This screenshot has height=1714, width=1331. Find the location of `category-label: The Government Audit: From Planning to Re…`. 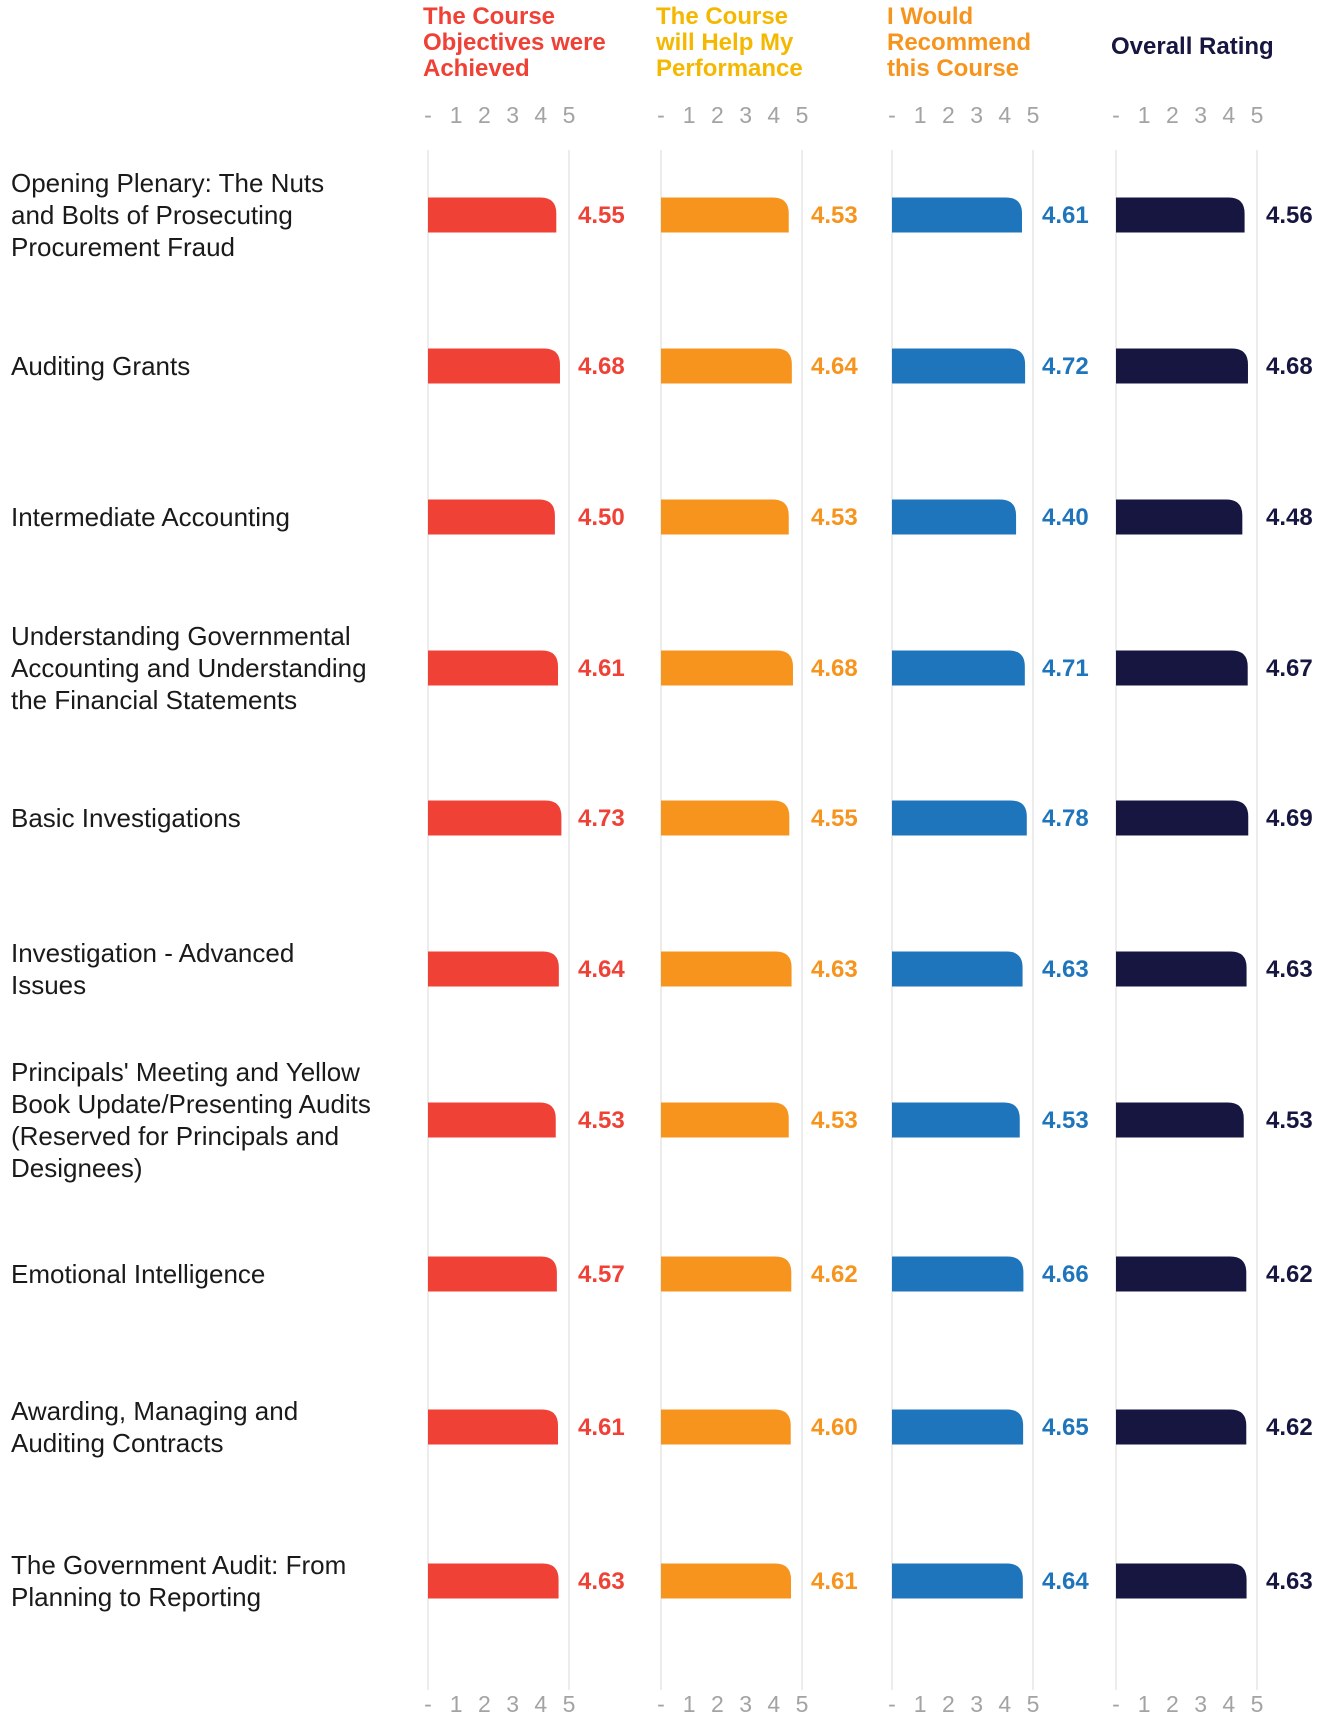

category-label: The Government Audit: From Planning to Re… is located at coordinates (206, 1581).